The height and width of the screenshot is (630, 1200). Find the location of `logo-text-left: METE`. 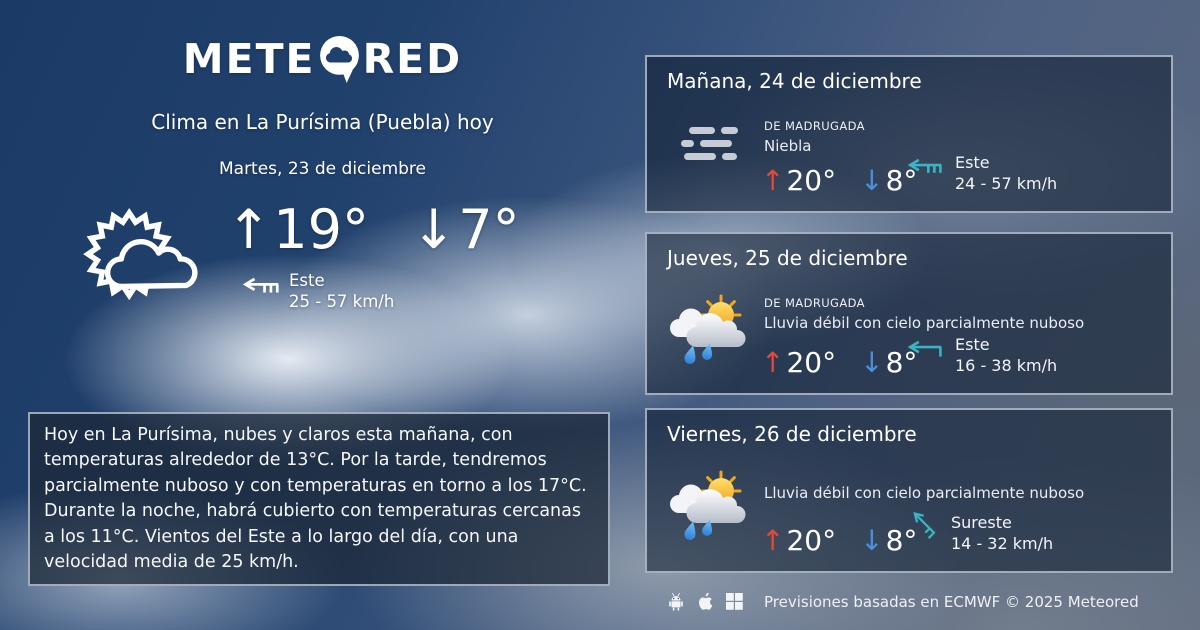

logo-text-left: METE is located at coordinates (249, 59).